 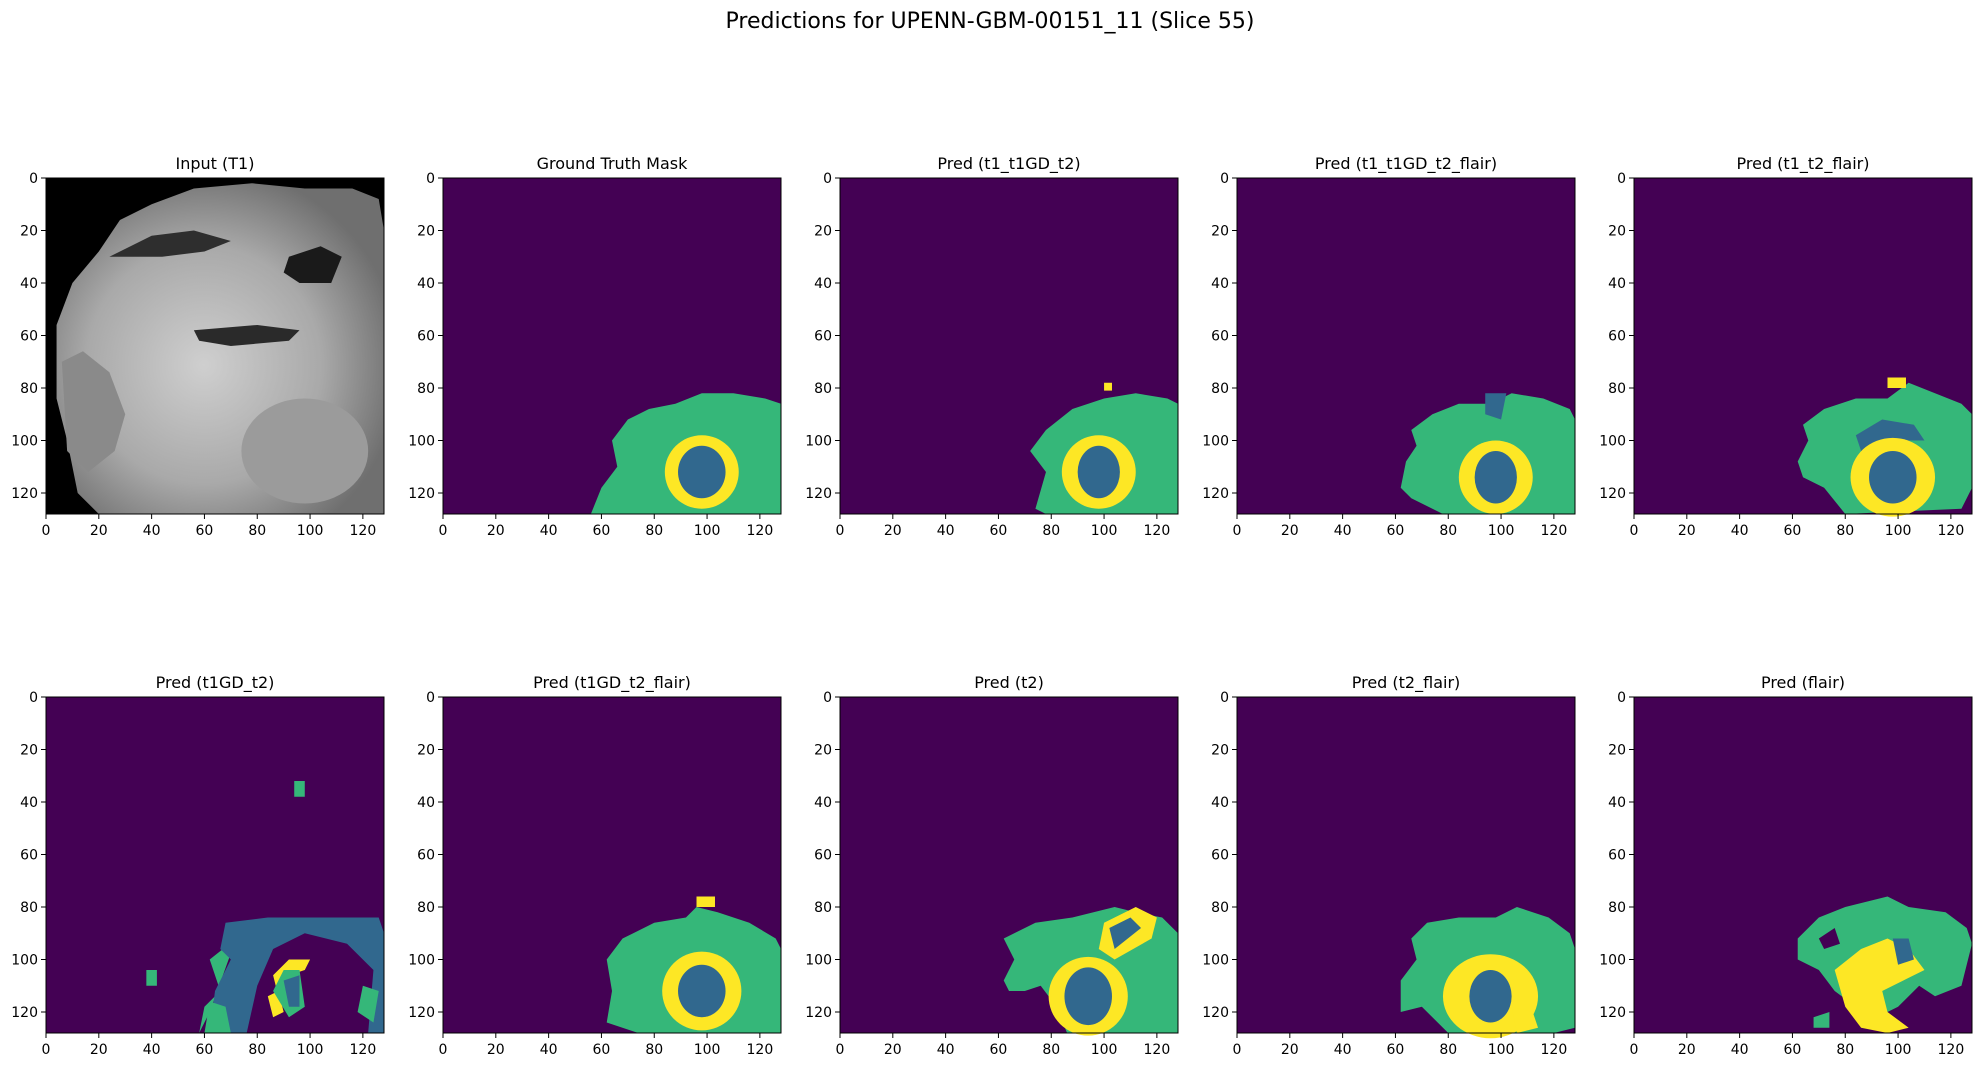 What do you see at coordinates (992, 865) in the screenshot?
I see `panel-8: 0 20 40 60 80 100 120 0 20 40 60 80 100 120 Pred (t2)` at bounding box center [992, 865].